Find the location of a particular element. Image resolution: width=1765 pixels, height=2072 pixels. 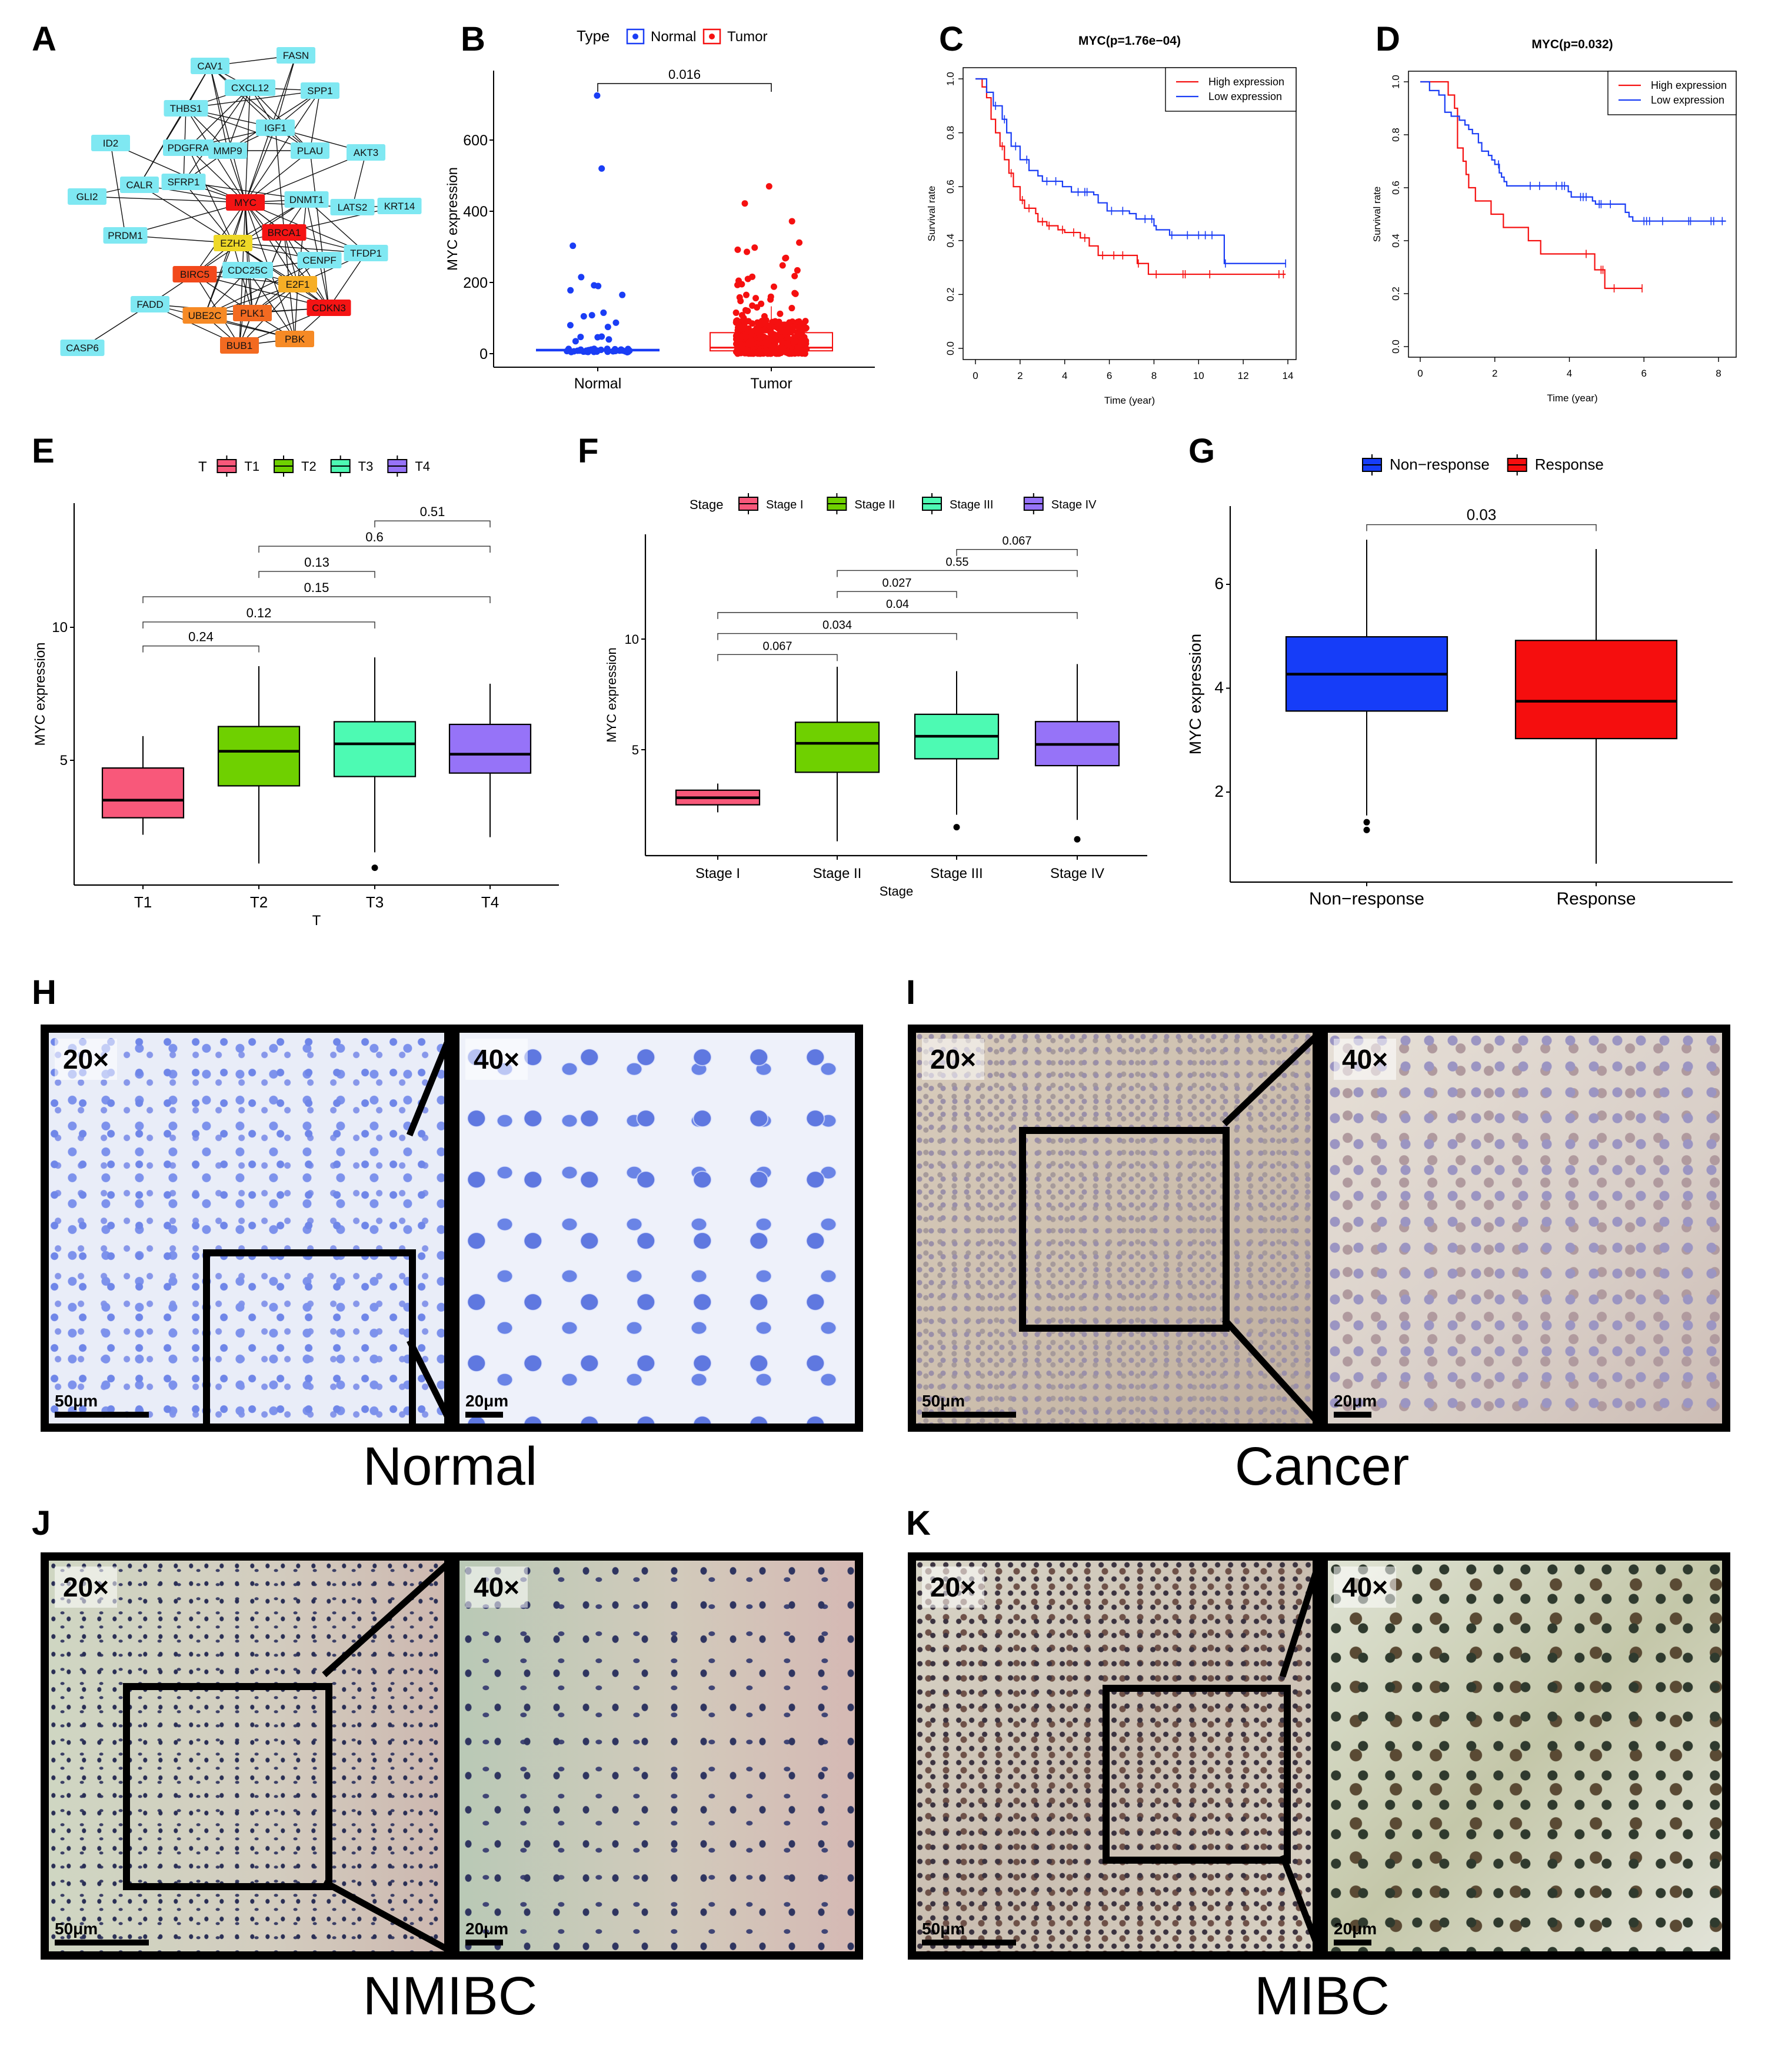

x-axis-label: T is located at coordinates (316, 921).